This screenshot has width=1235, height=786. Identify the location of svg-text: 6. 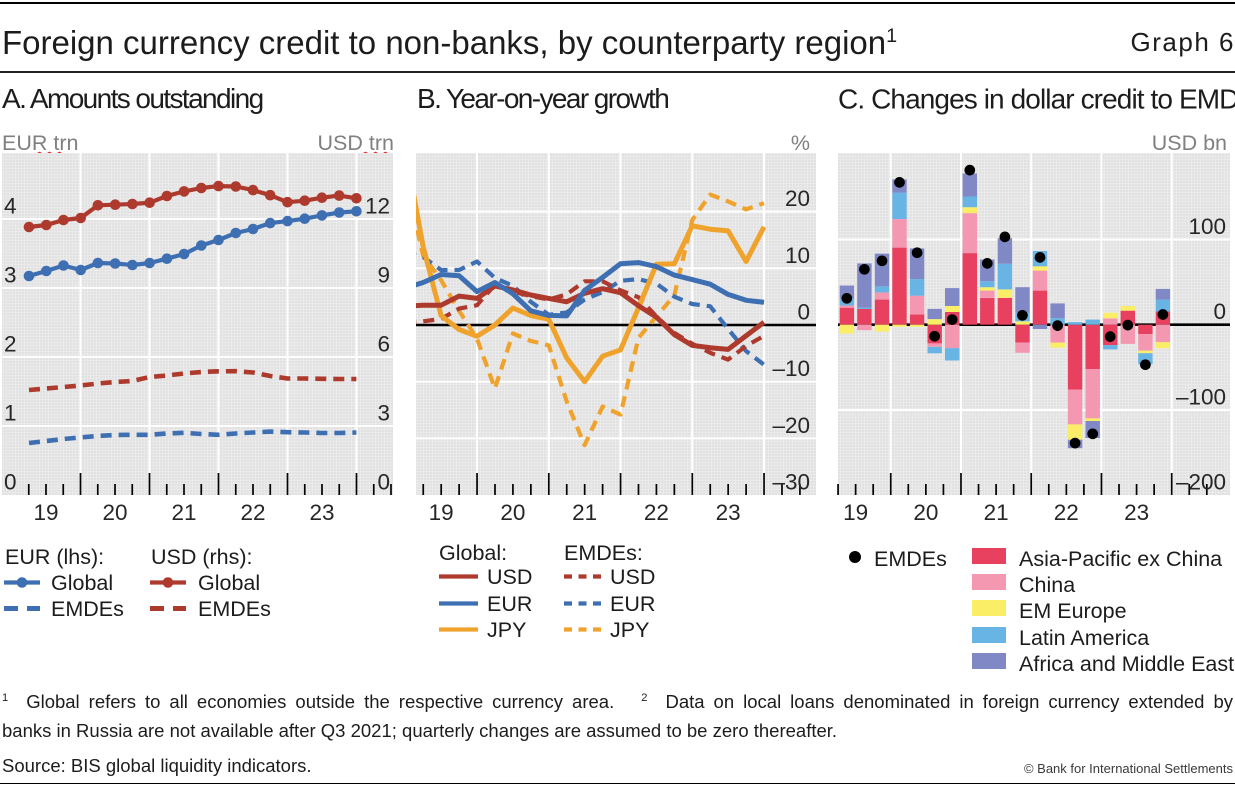
(383, 344).